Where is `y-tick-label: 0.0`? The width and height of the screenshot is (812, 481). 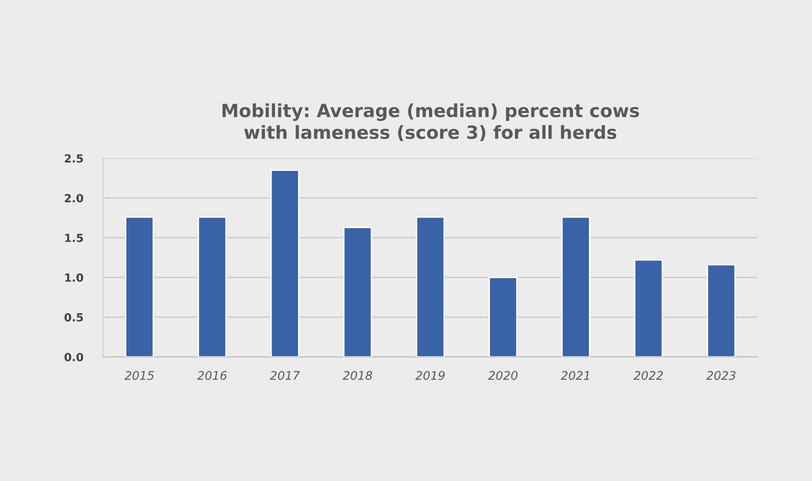 y-tick-label: 0.0 is located at coordinates (74, 357).